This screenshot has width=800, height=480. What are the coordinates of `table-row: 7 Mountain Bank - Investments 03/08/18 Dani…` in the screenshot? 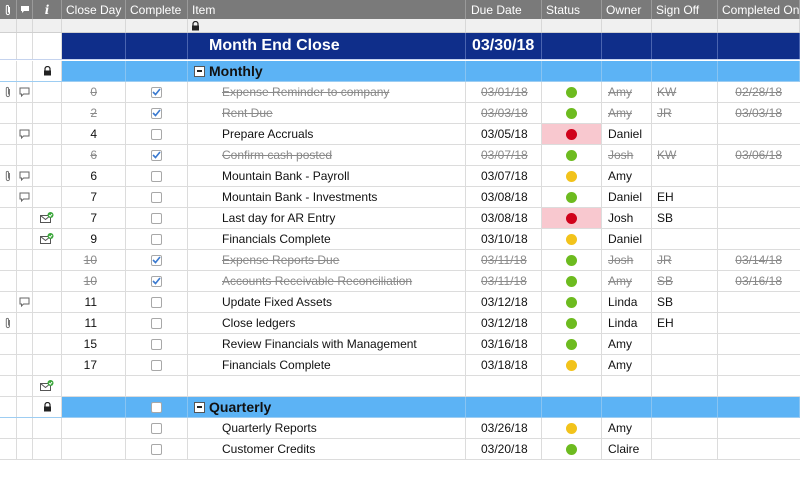 It's located at (400, 197).